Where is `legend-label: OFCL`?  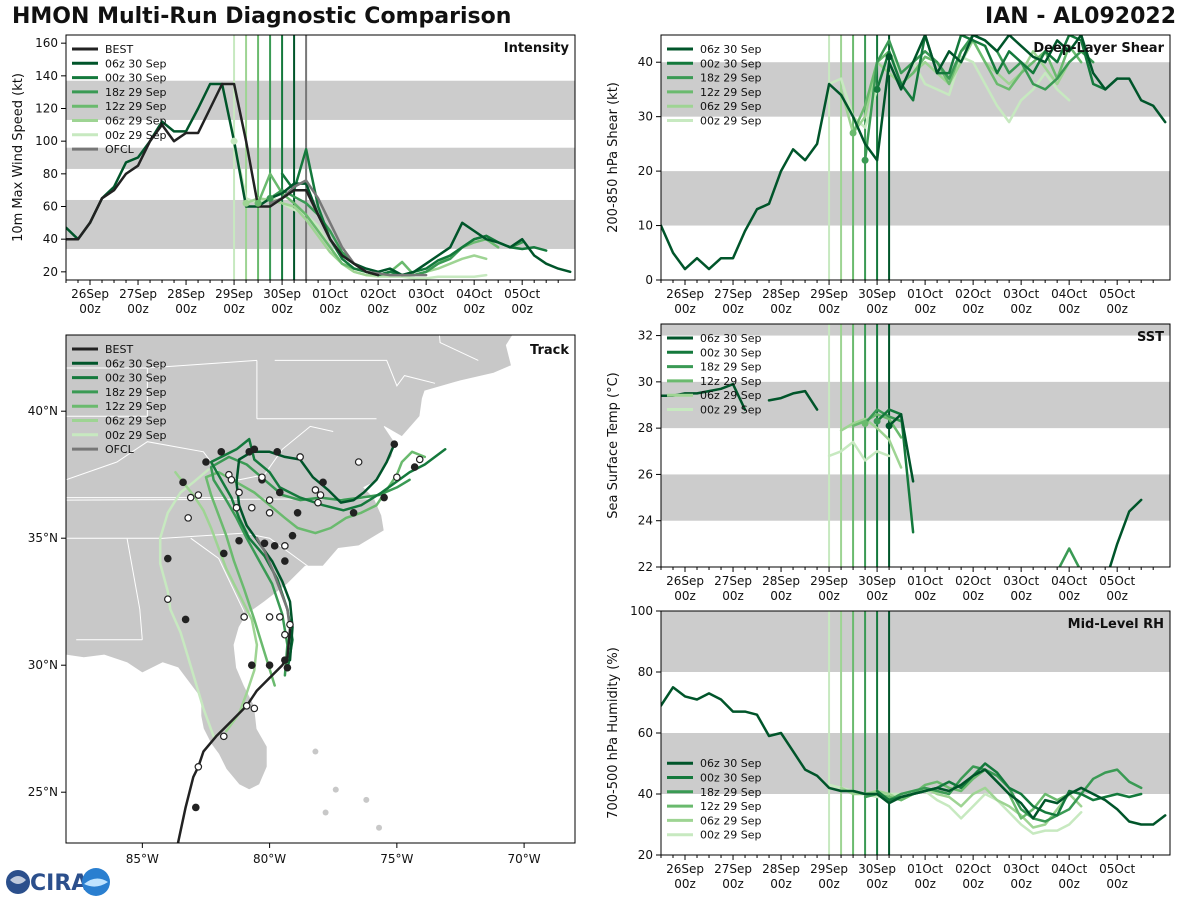 legend-label: OFCL is located at coordinates (120, 149).